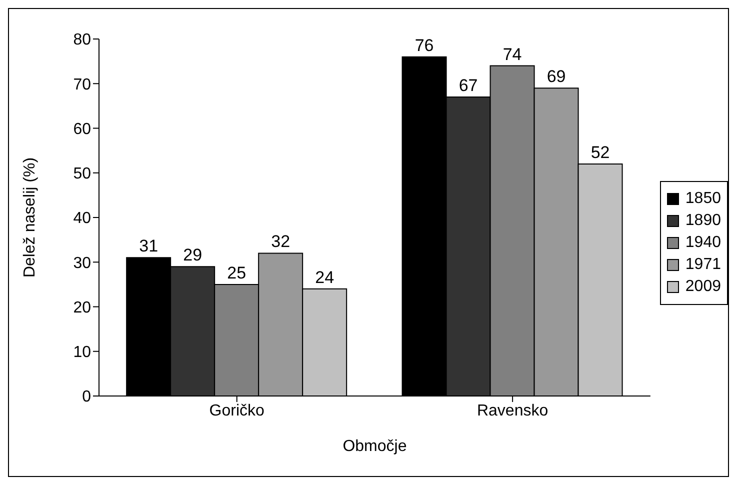 The height and width of the screenshot is (485, 737). Describe the element at coordinates (82, 307) in the screenshot. I see `y-tick-label: 20` at that location.